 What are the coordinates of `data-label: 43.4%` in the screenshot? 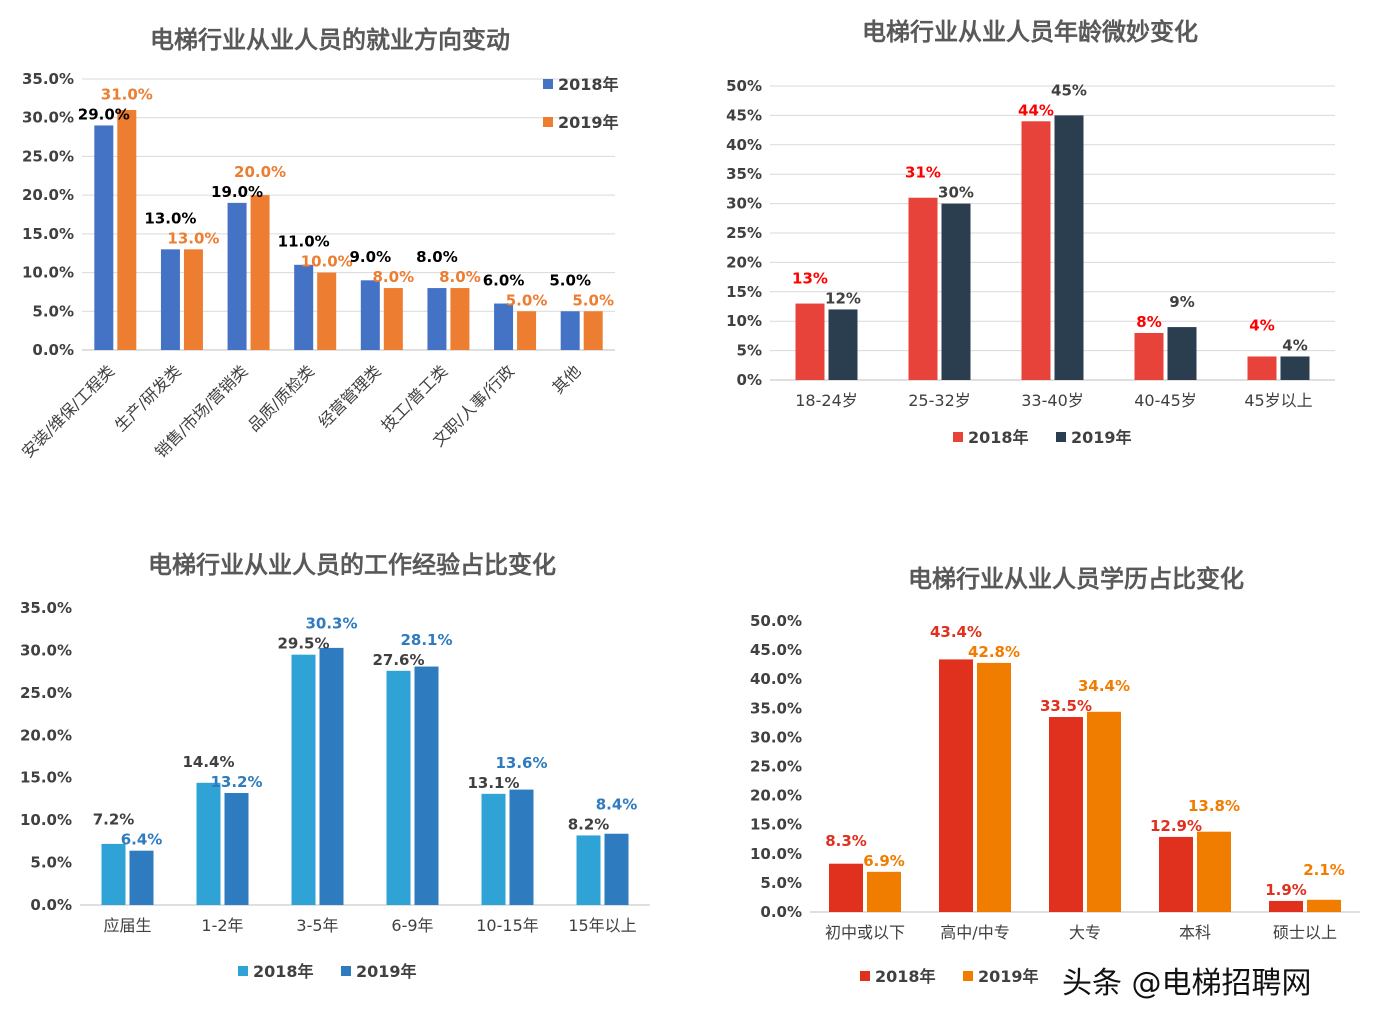 It's located at (956, 632).